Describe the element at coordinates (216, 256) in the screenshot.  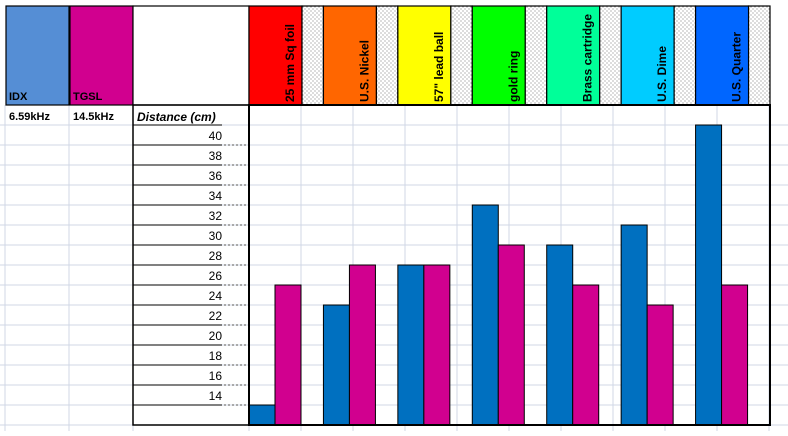
I see `y-tick-label: 28` at that location.